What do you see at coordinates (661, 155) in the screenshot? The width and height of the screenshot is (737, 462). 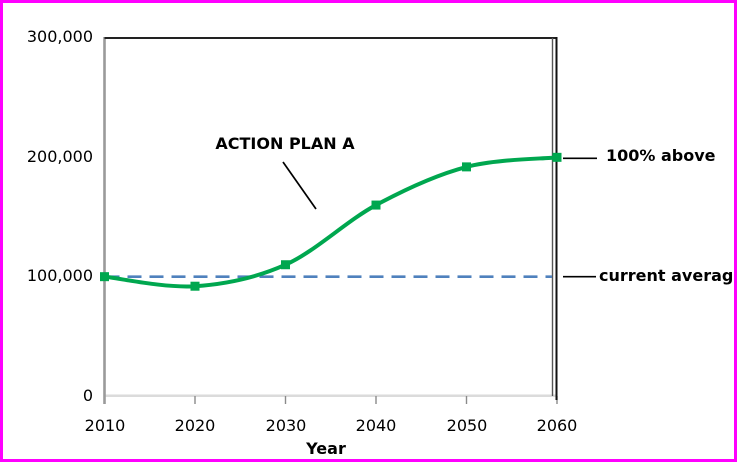 I see `end-value-label: 100% above` at bounding box center [661, 155].